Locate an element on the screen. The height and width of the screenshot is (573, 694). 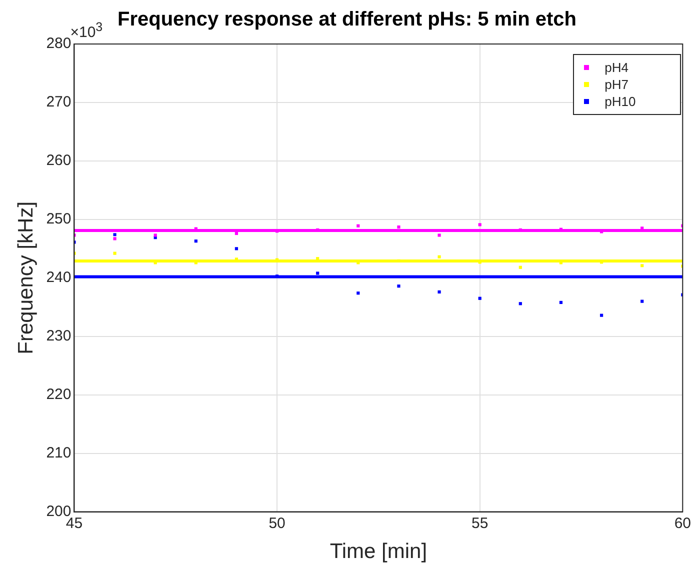
x-tick-label: 55 is located at coordinates (480, 523).